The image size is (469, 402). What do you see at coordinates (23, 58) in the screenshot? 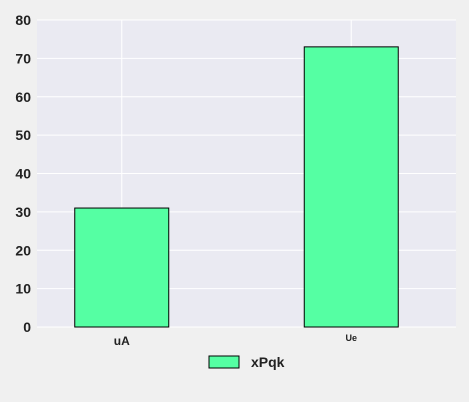
I see `y-tick-label: 70` at bounding box center [23, 58].